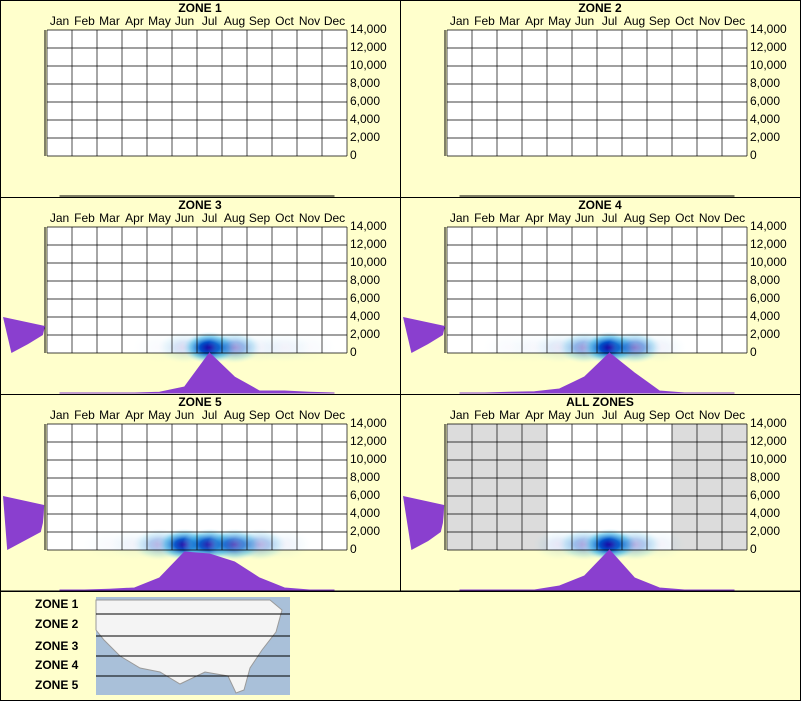 The height and width of the screenshot is (701, 801). What do you see at coordinates (600, 402) in the screenshot?
I see `panel-title: ALL ZONES` at bounding box center [600, 402].